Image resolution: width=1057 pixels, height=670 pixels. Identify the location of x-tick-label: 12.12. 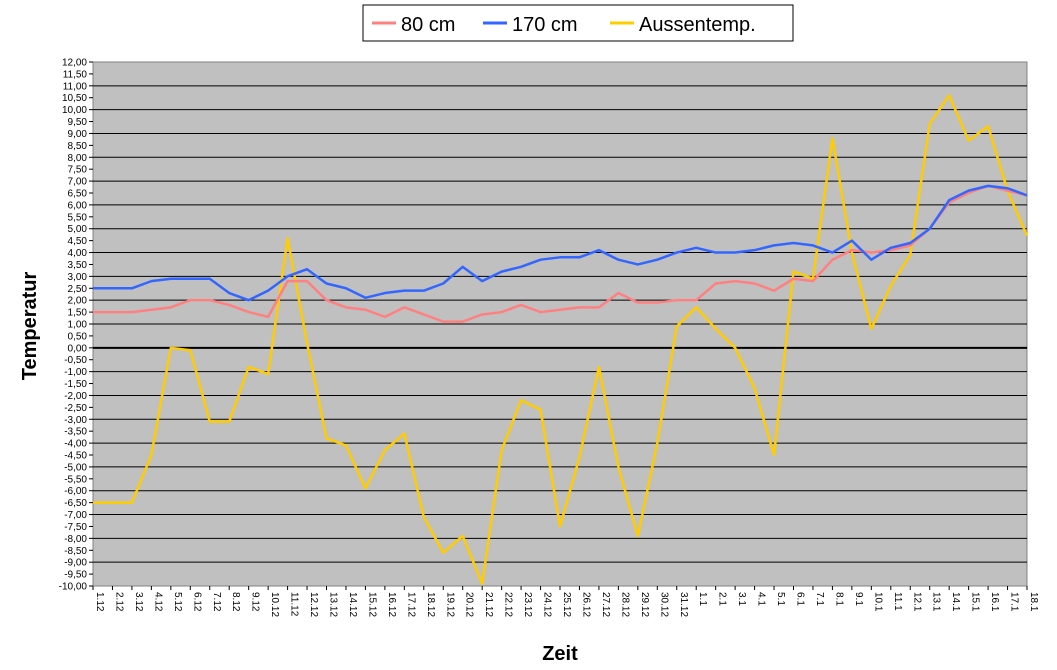
(313, 604).